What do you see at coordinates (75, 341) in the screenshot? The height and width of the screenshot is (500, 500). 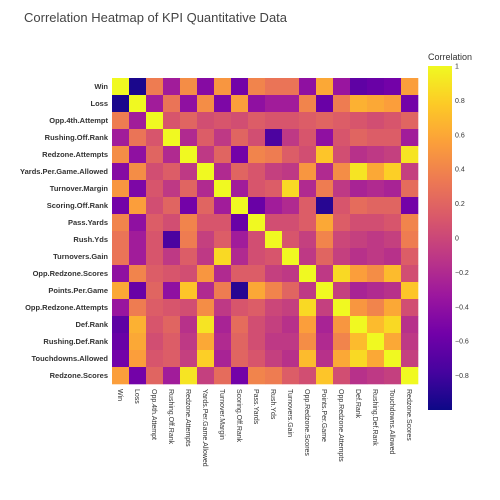 I see `y-tick-label: Rushing.Def.Rank` at bounding box center [75, 341].